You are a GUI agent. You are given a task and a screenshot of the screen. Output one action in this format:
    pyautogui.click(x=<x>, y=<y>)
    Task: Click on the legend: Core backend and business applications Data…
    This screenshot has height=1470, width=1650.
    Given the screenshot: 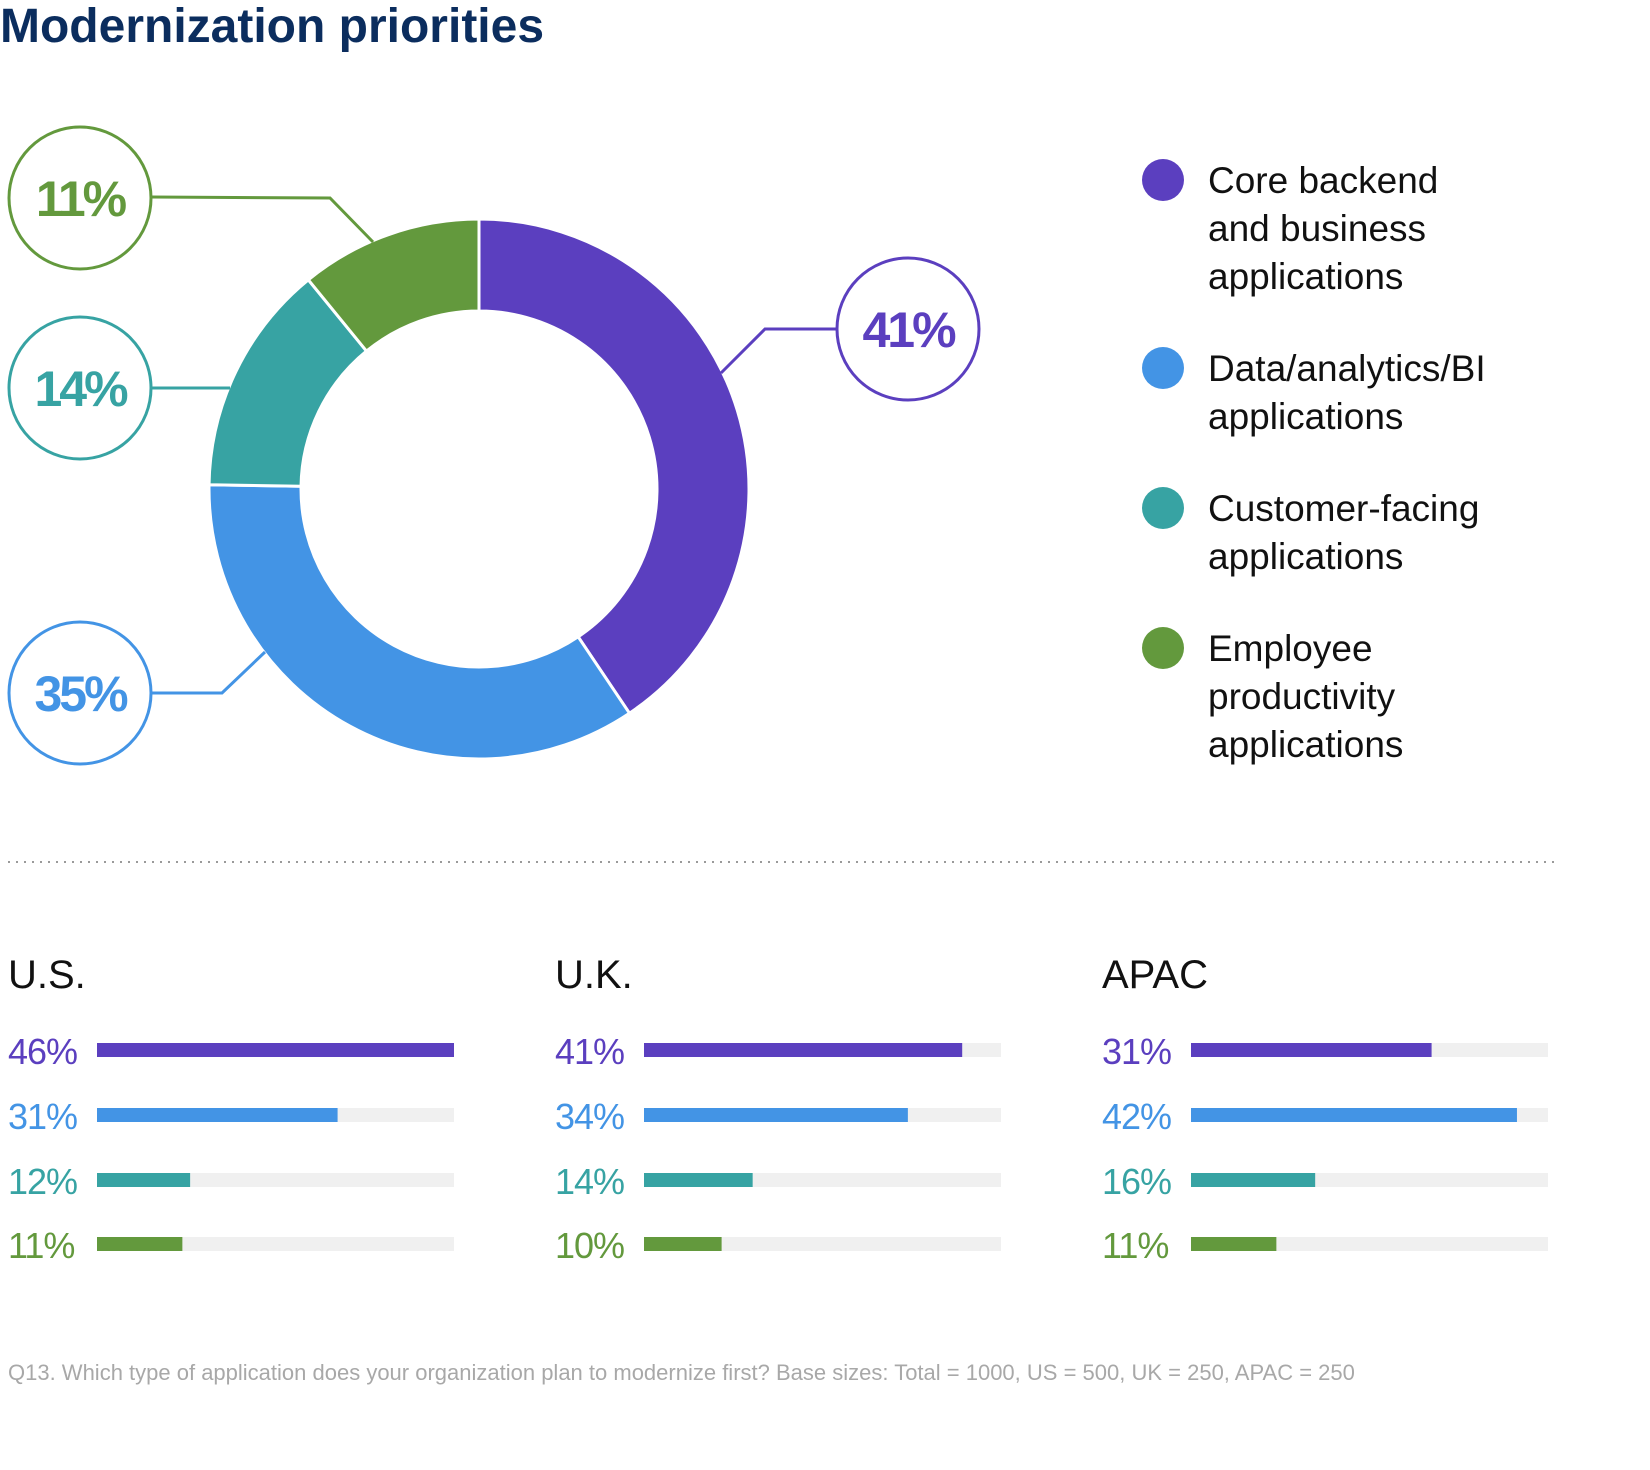 What is the action you would take?
    pyautogui.click(x=1314, y=462)
    